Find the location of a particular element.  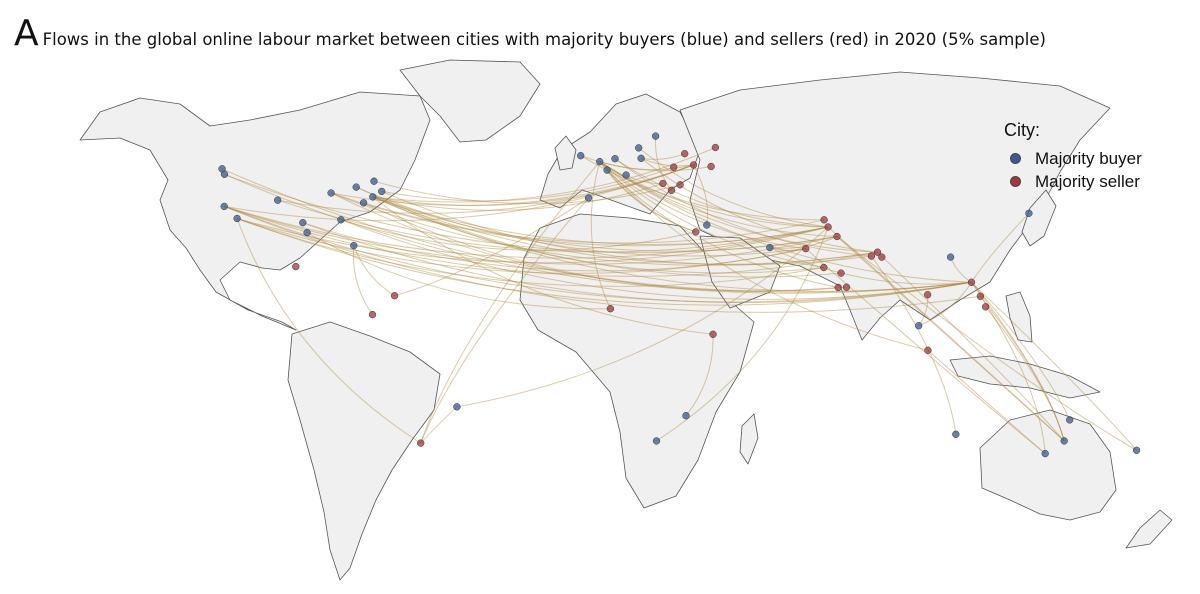

south-america is located at coordinates (364, 451).